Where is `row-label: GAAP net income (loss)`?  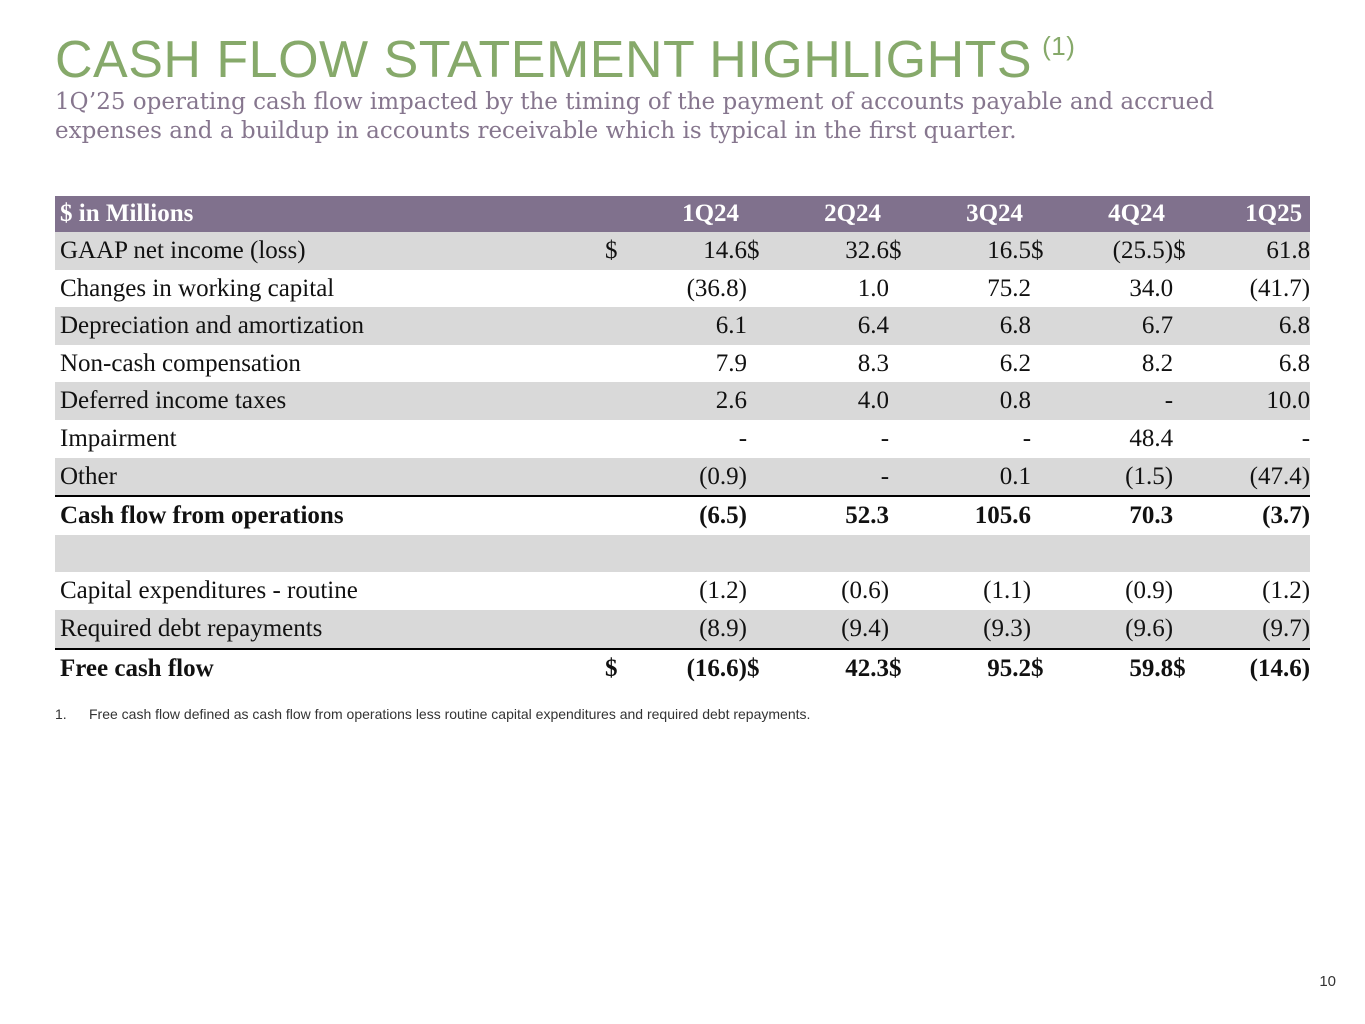
row-label: GAAP net income (loss) is located at coordinates (330, 251).